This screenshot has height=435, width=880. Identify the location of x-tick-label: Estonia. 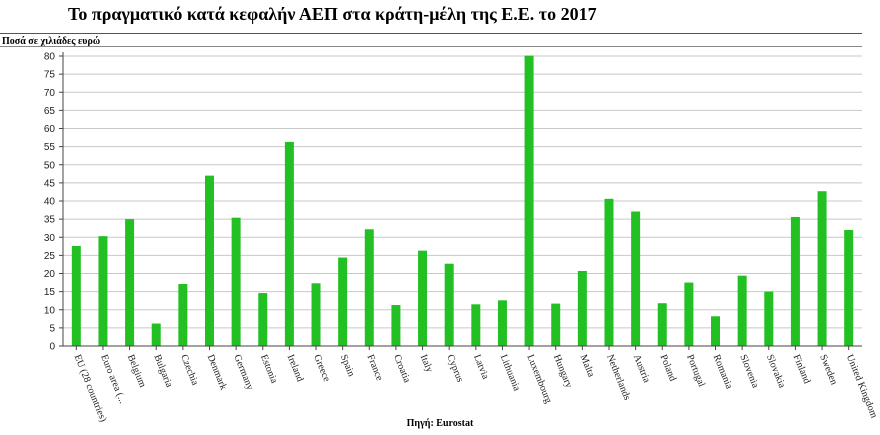
(269, 369).